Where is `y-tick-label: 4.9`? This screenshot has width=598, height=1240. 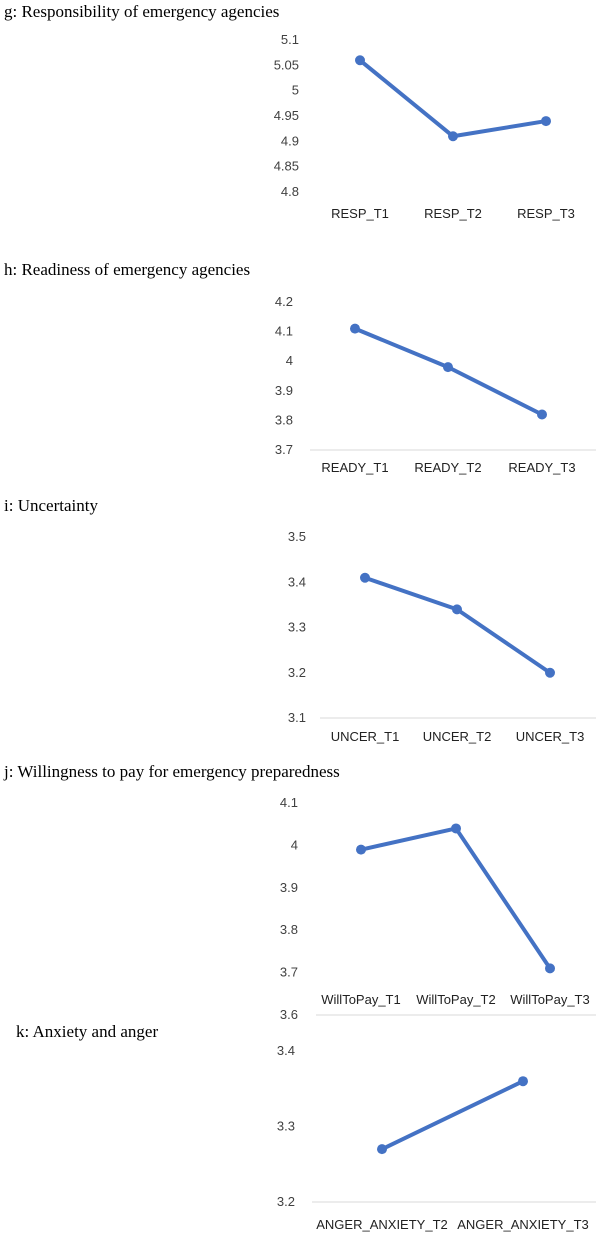
y-tick-label: 4.9 is located at coordinates (290, 140).